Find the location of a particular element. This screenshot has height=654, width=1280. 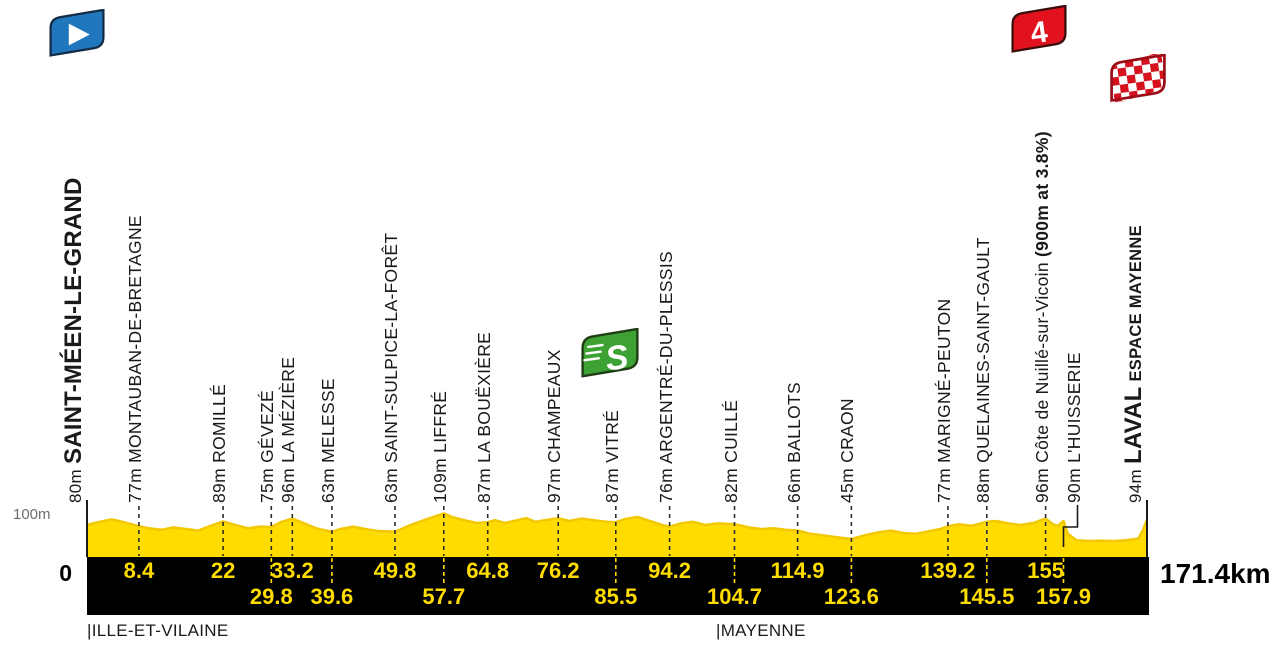

waypoint-name: CHAMPEAUX is located at coordinates (554, 406).